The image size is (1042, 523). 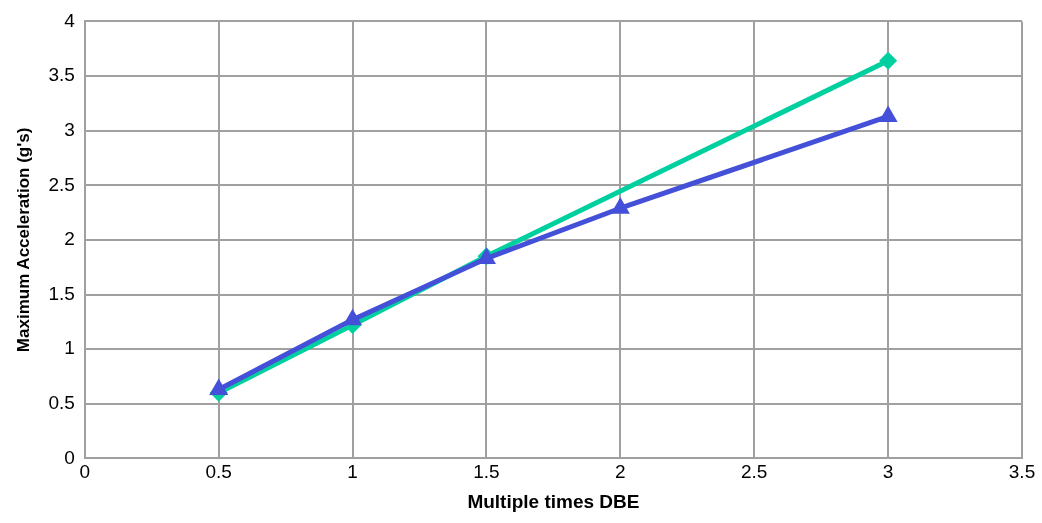 What do you see at coordinates (218, 472) in the screenshot?
I see `x-tick-label: 0.5` at bounding box center [218, 472].